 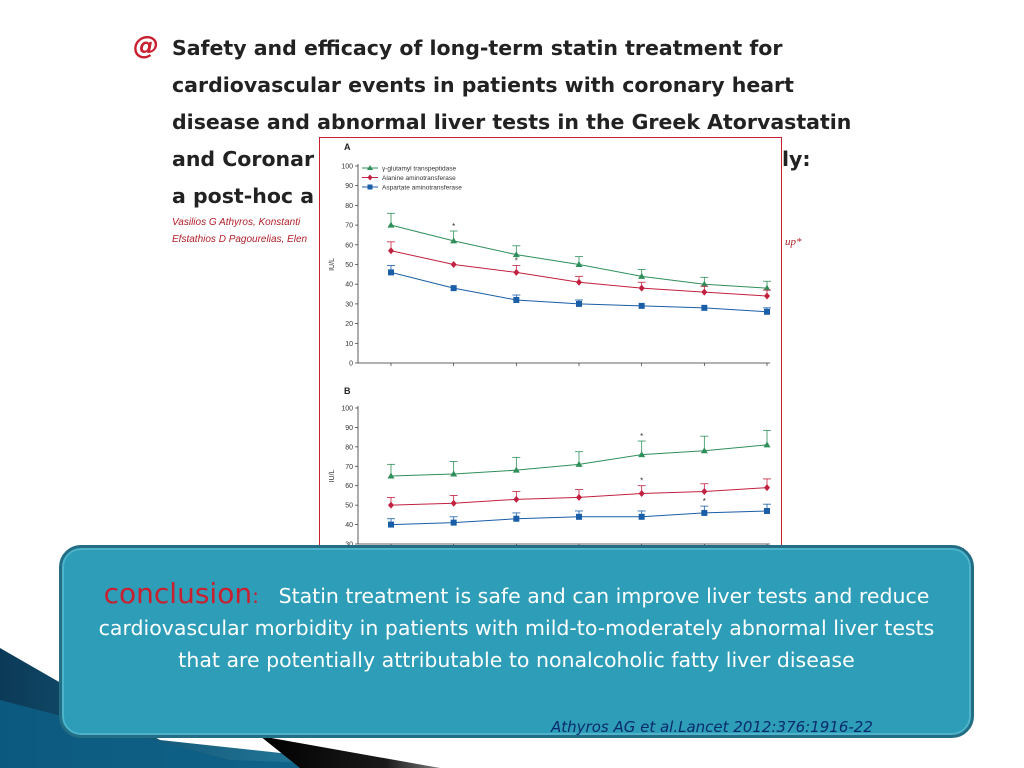 I want to click on authors-tail: up*, so click(x=793, y=242).